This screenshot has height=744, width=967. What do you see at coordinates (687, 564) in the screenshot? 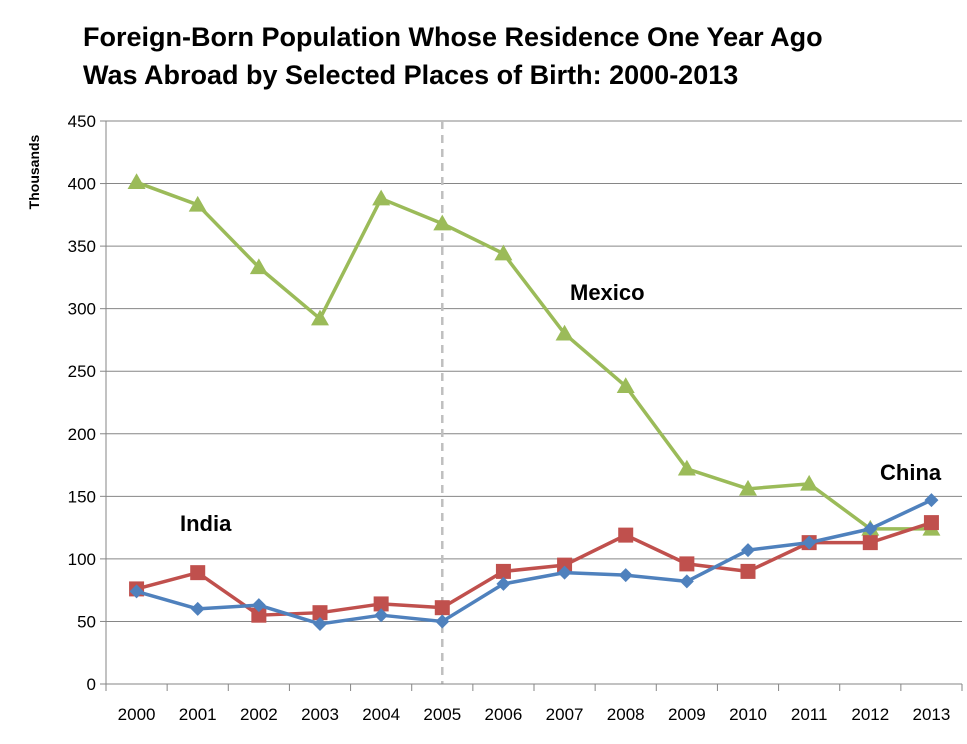
I see `point-india-2009` at bounding box center [687, 564].